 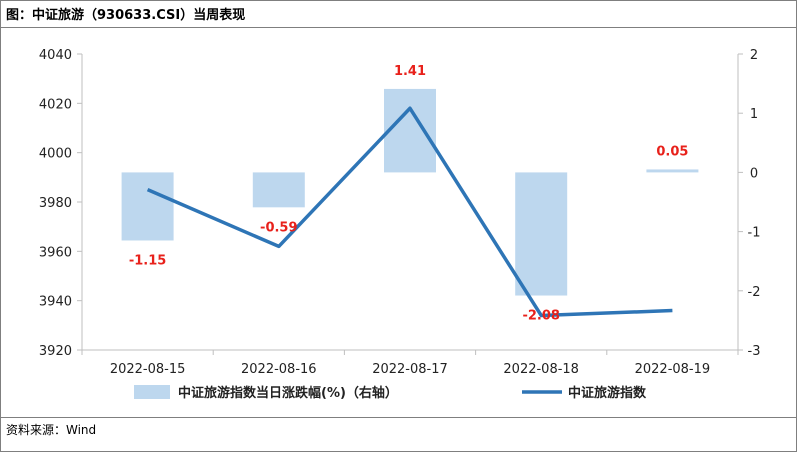 What do you see at coordinates (147, 260) in the screenshot?
I see `bar-data-label: -1.15` at bounding box center [147, 260].